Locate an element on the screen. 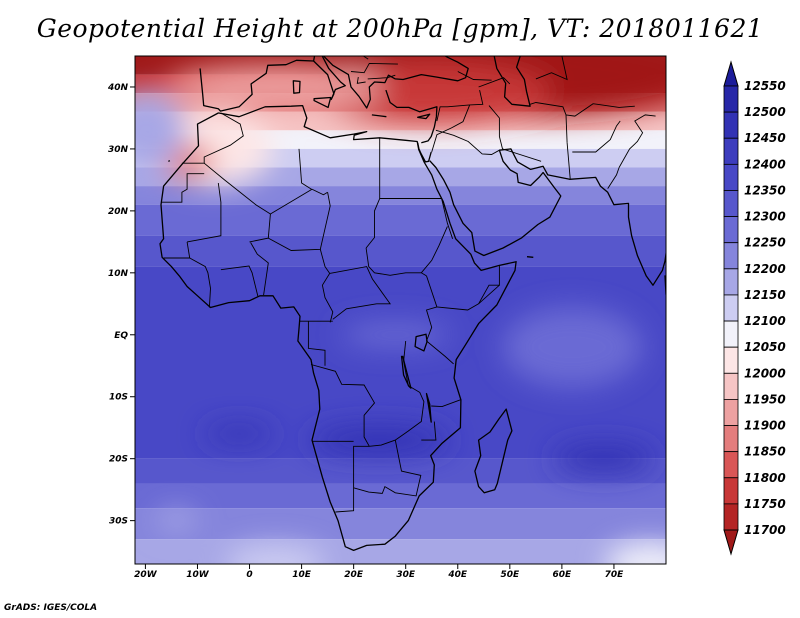 Image resolution: width=800 pixels, height=618 pixels. colorbar-label: 11900 is located at coordinates (765, 426).